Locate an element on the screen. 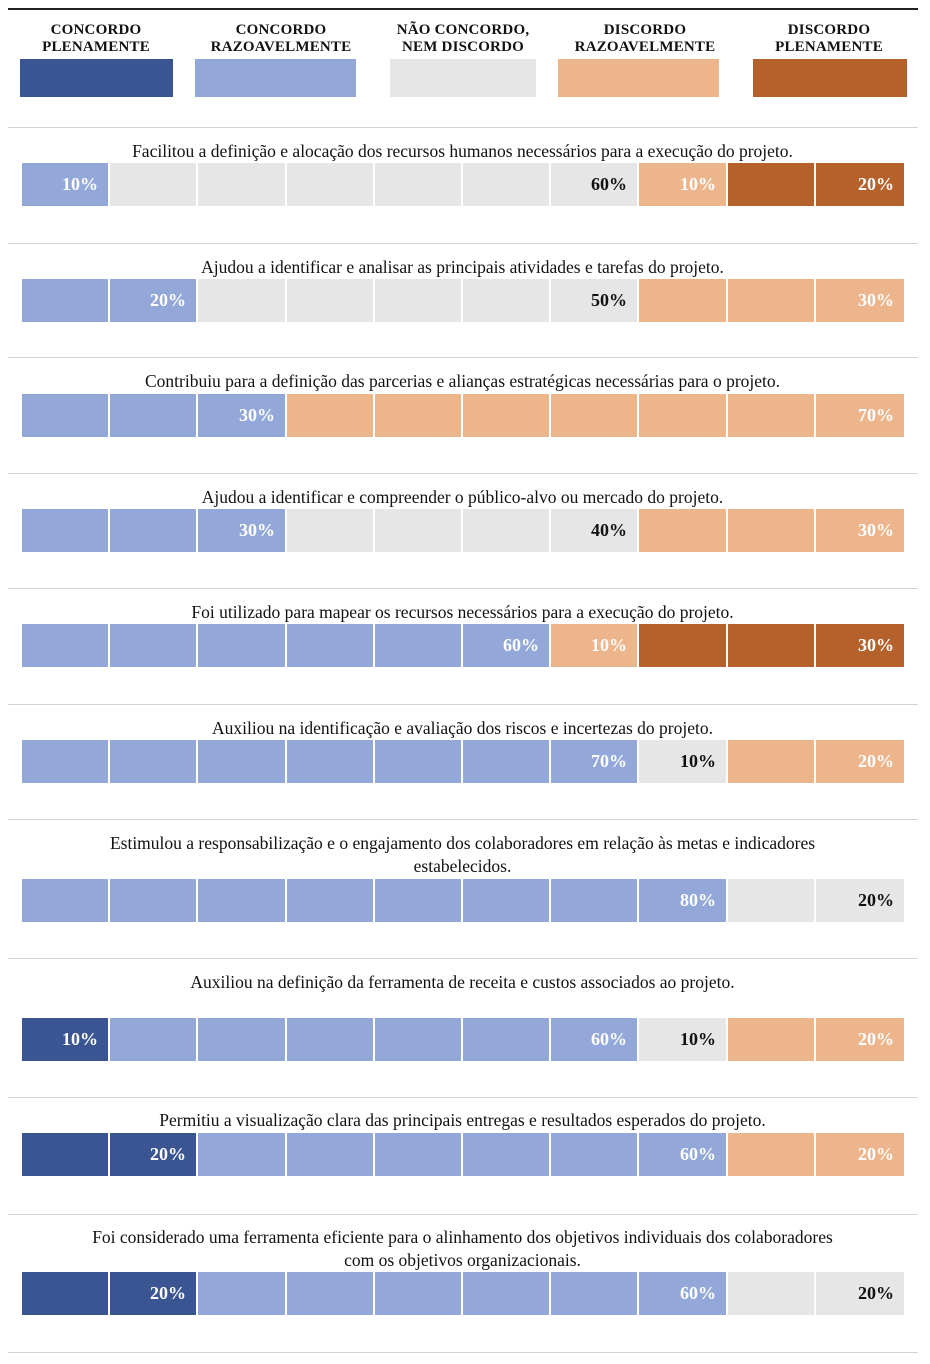 The height and width of the screenshot is (1364, 930). question-line: com os objetivos organizacionais. is located at coordinates (462, 1260).